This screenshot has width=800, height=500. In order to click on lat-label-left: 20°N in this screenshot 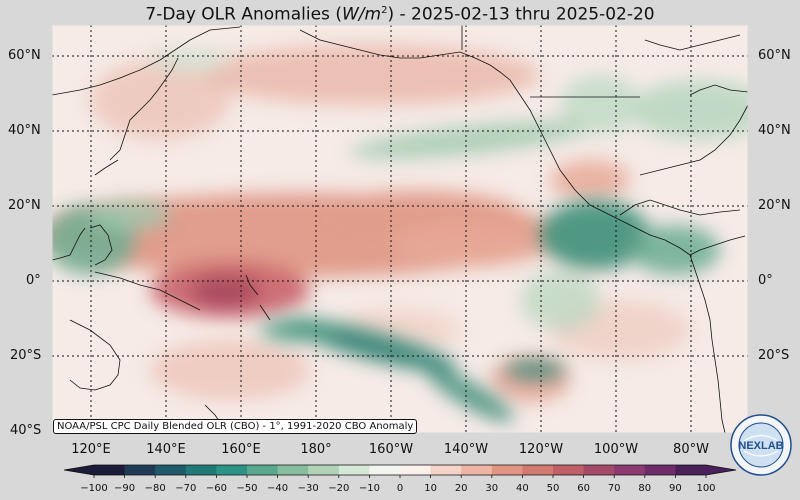, I will do `click(24, 205)`.